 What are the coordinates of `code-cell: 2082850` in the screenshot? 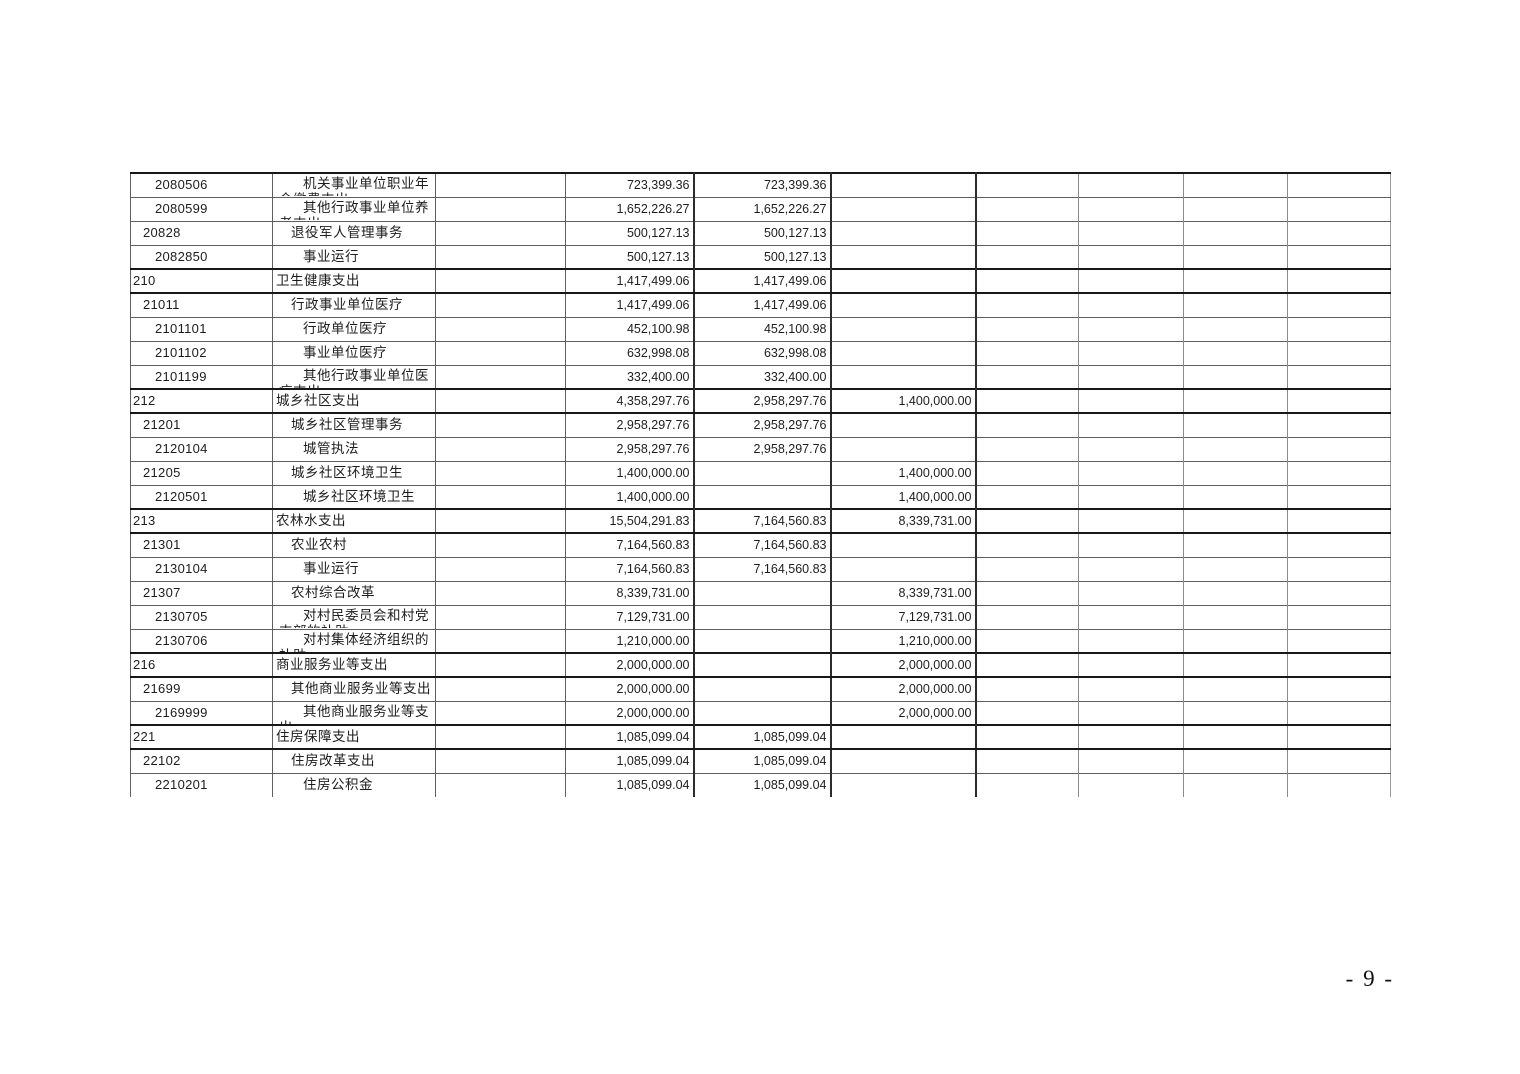 It's located at (201, 256).